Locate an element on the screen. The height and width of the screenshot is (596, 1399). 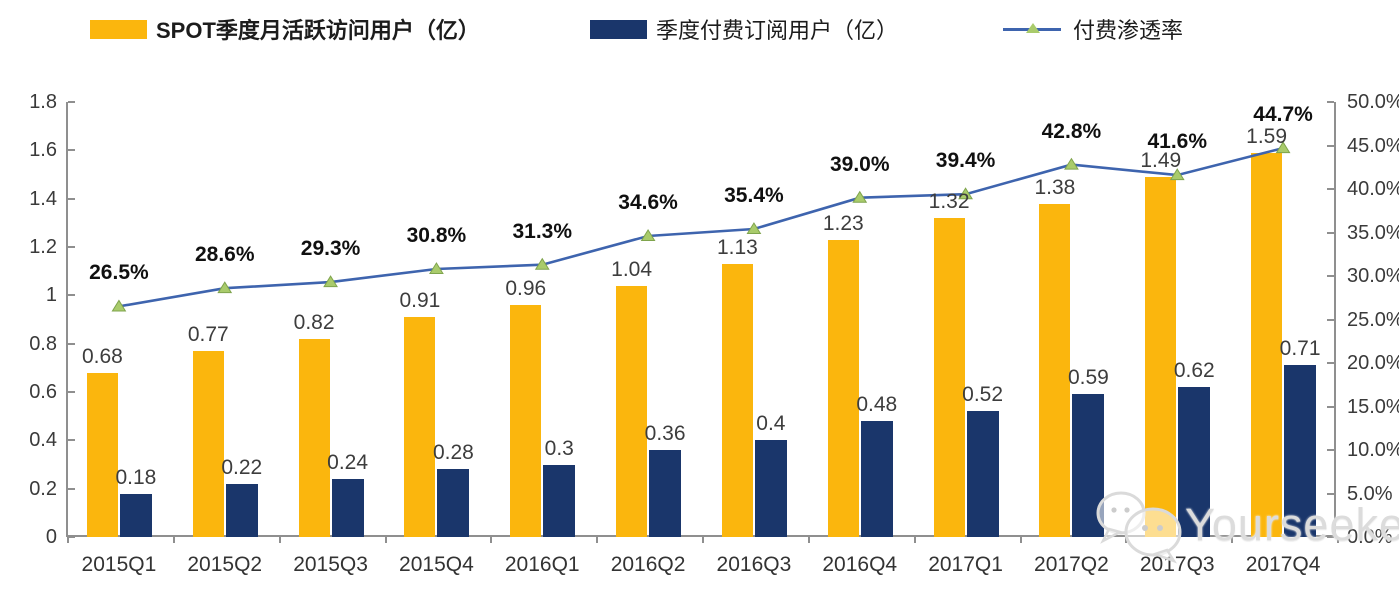
x-axis-category-label: 2015Q3 is located at coordinates (330, 564).